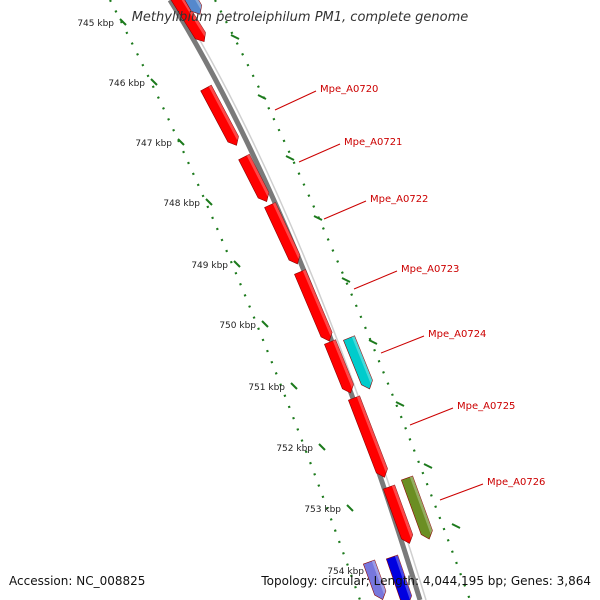  What do you see at coordinates (266, 388) in the screenshot?
I see `ruler-tick-label: 751 kbp` at bounding box center [266, 388].